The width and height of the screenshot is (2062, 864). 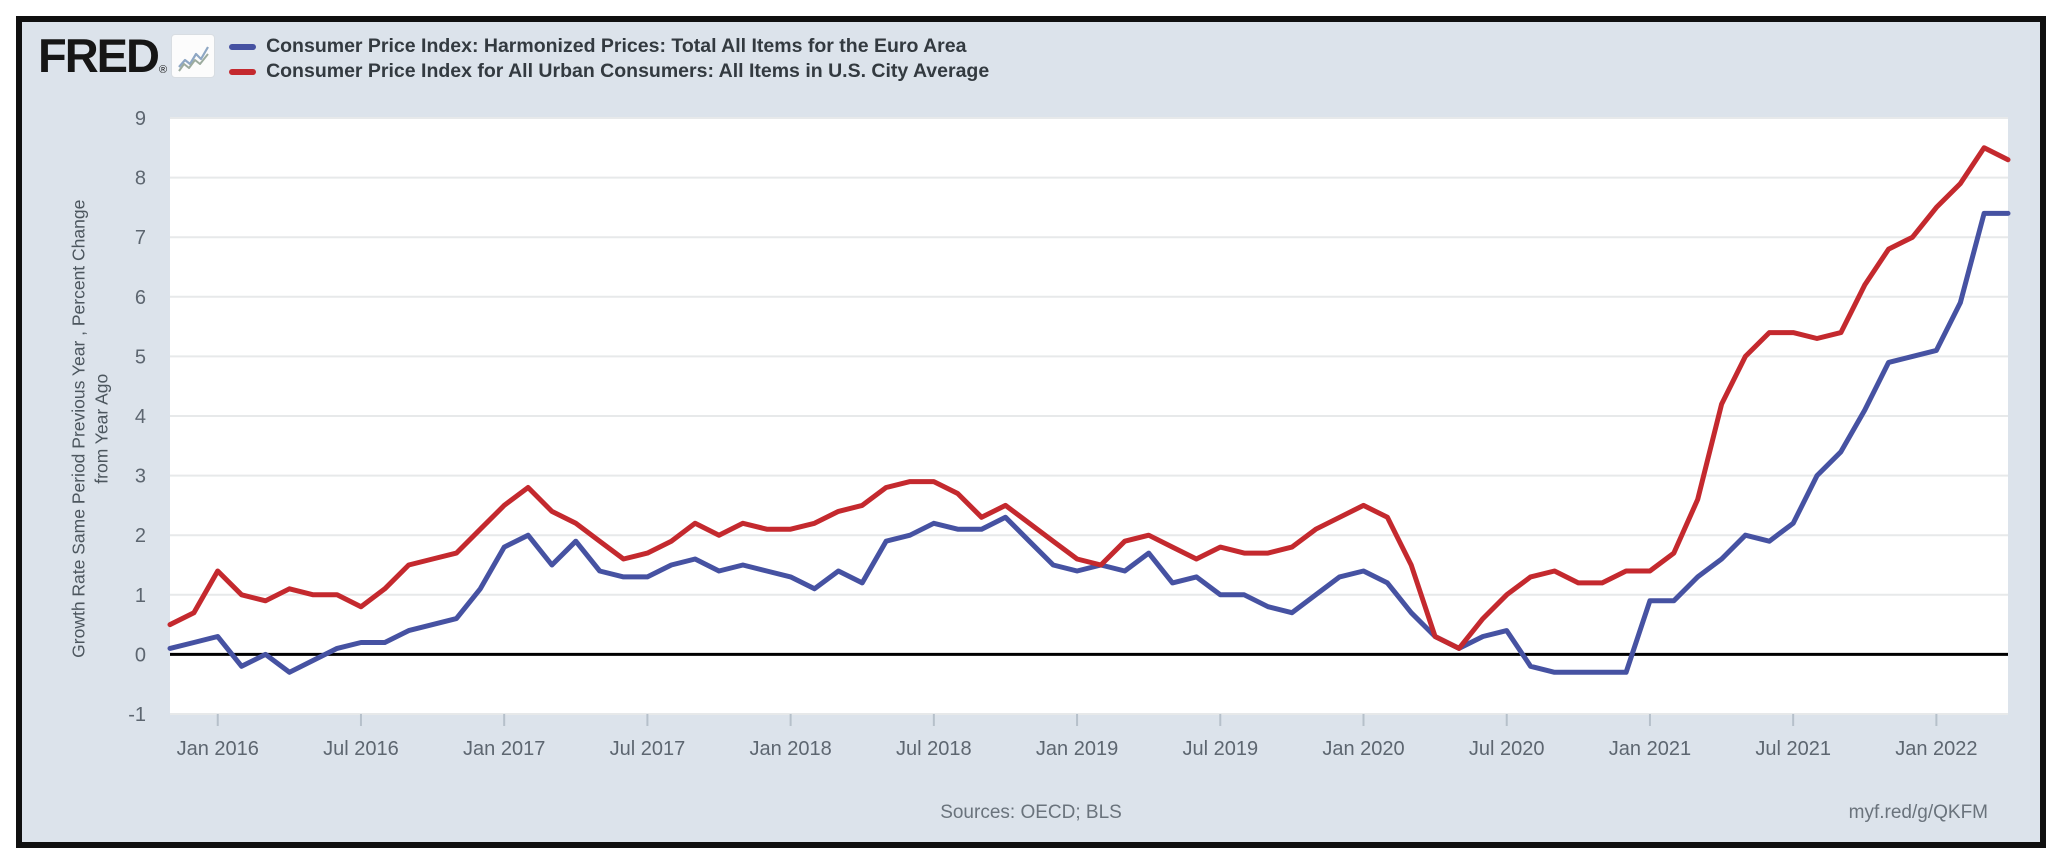 I want to click on x-tick-label: Jan 2016, so click(x=218, y=749).